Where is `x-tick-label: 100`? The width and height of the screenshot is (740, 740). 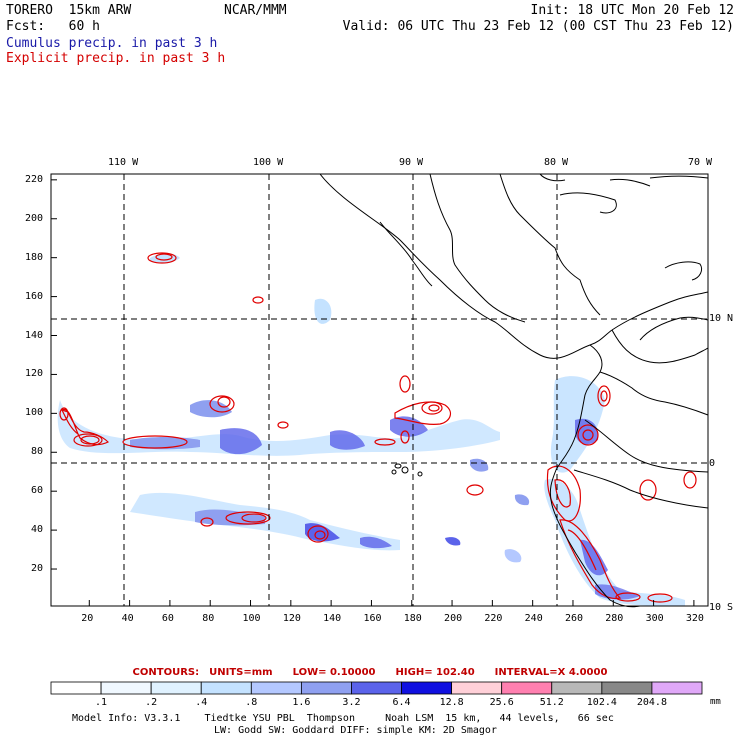 x-tick-label: 100 is located at coordinates (251, 618).